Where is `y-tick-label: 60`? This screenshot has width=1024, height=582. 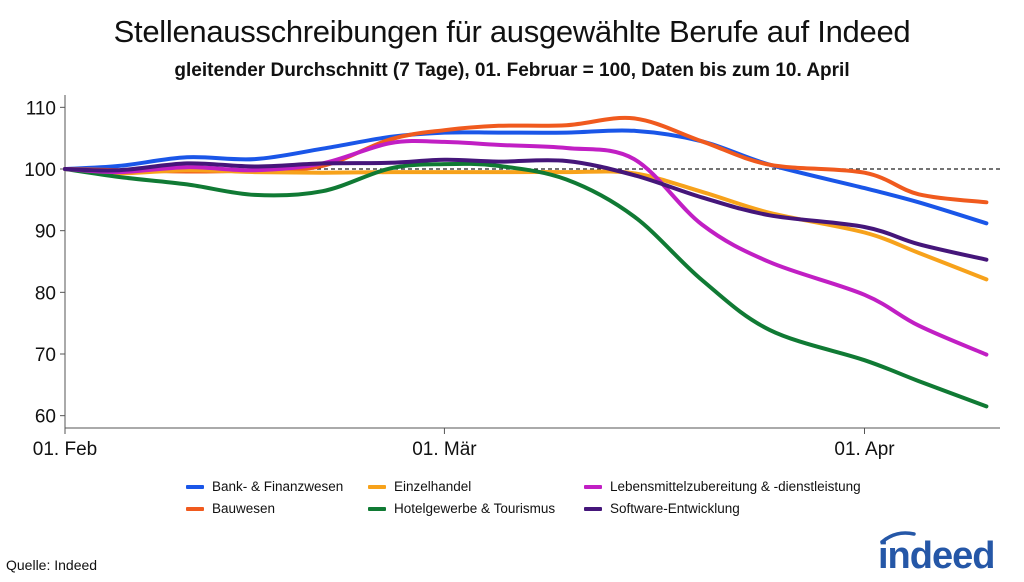
y-tick-label: 60 is located at coordinates (45, 417).